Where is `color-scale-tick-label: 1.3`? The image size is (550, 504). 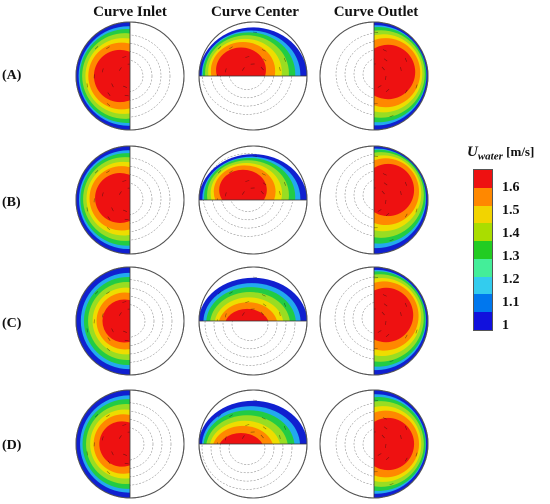 color-scale-tick-label: 1.3 is located at coordinates (511, 256).